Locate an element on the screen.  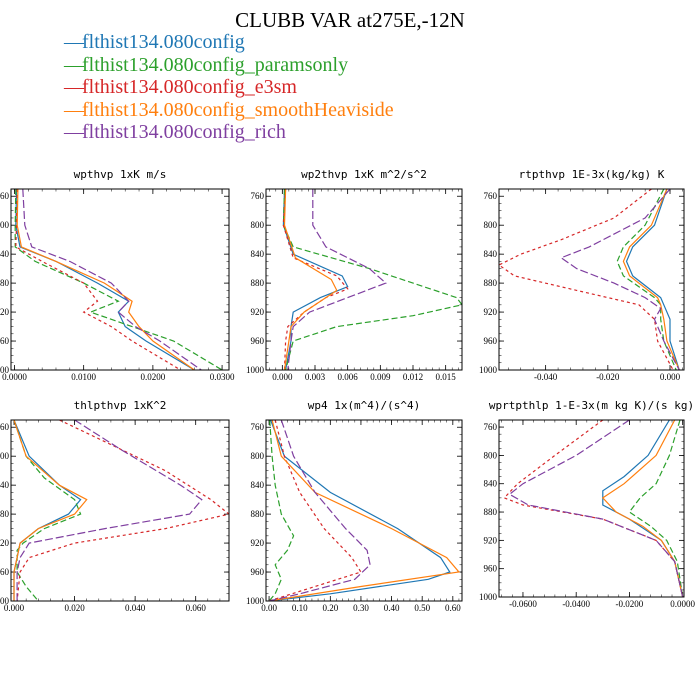
x-tick-label: 0.20 is located at coordinates (330, 608).